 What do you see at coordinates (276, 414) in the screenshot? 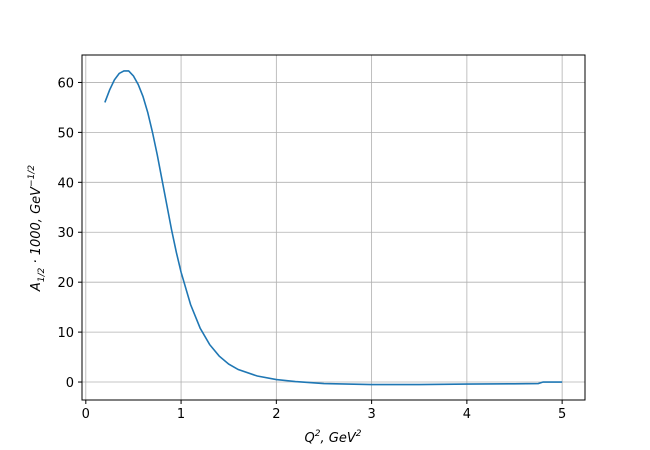
I see `x-tick-label: 2` at bounding box center [276, 414].